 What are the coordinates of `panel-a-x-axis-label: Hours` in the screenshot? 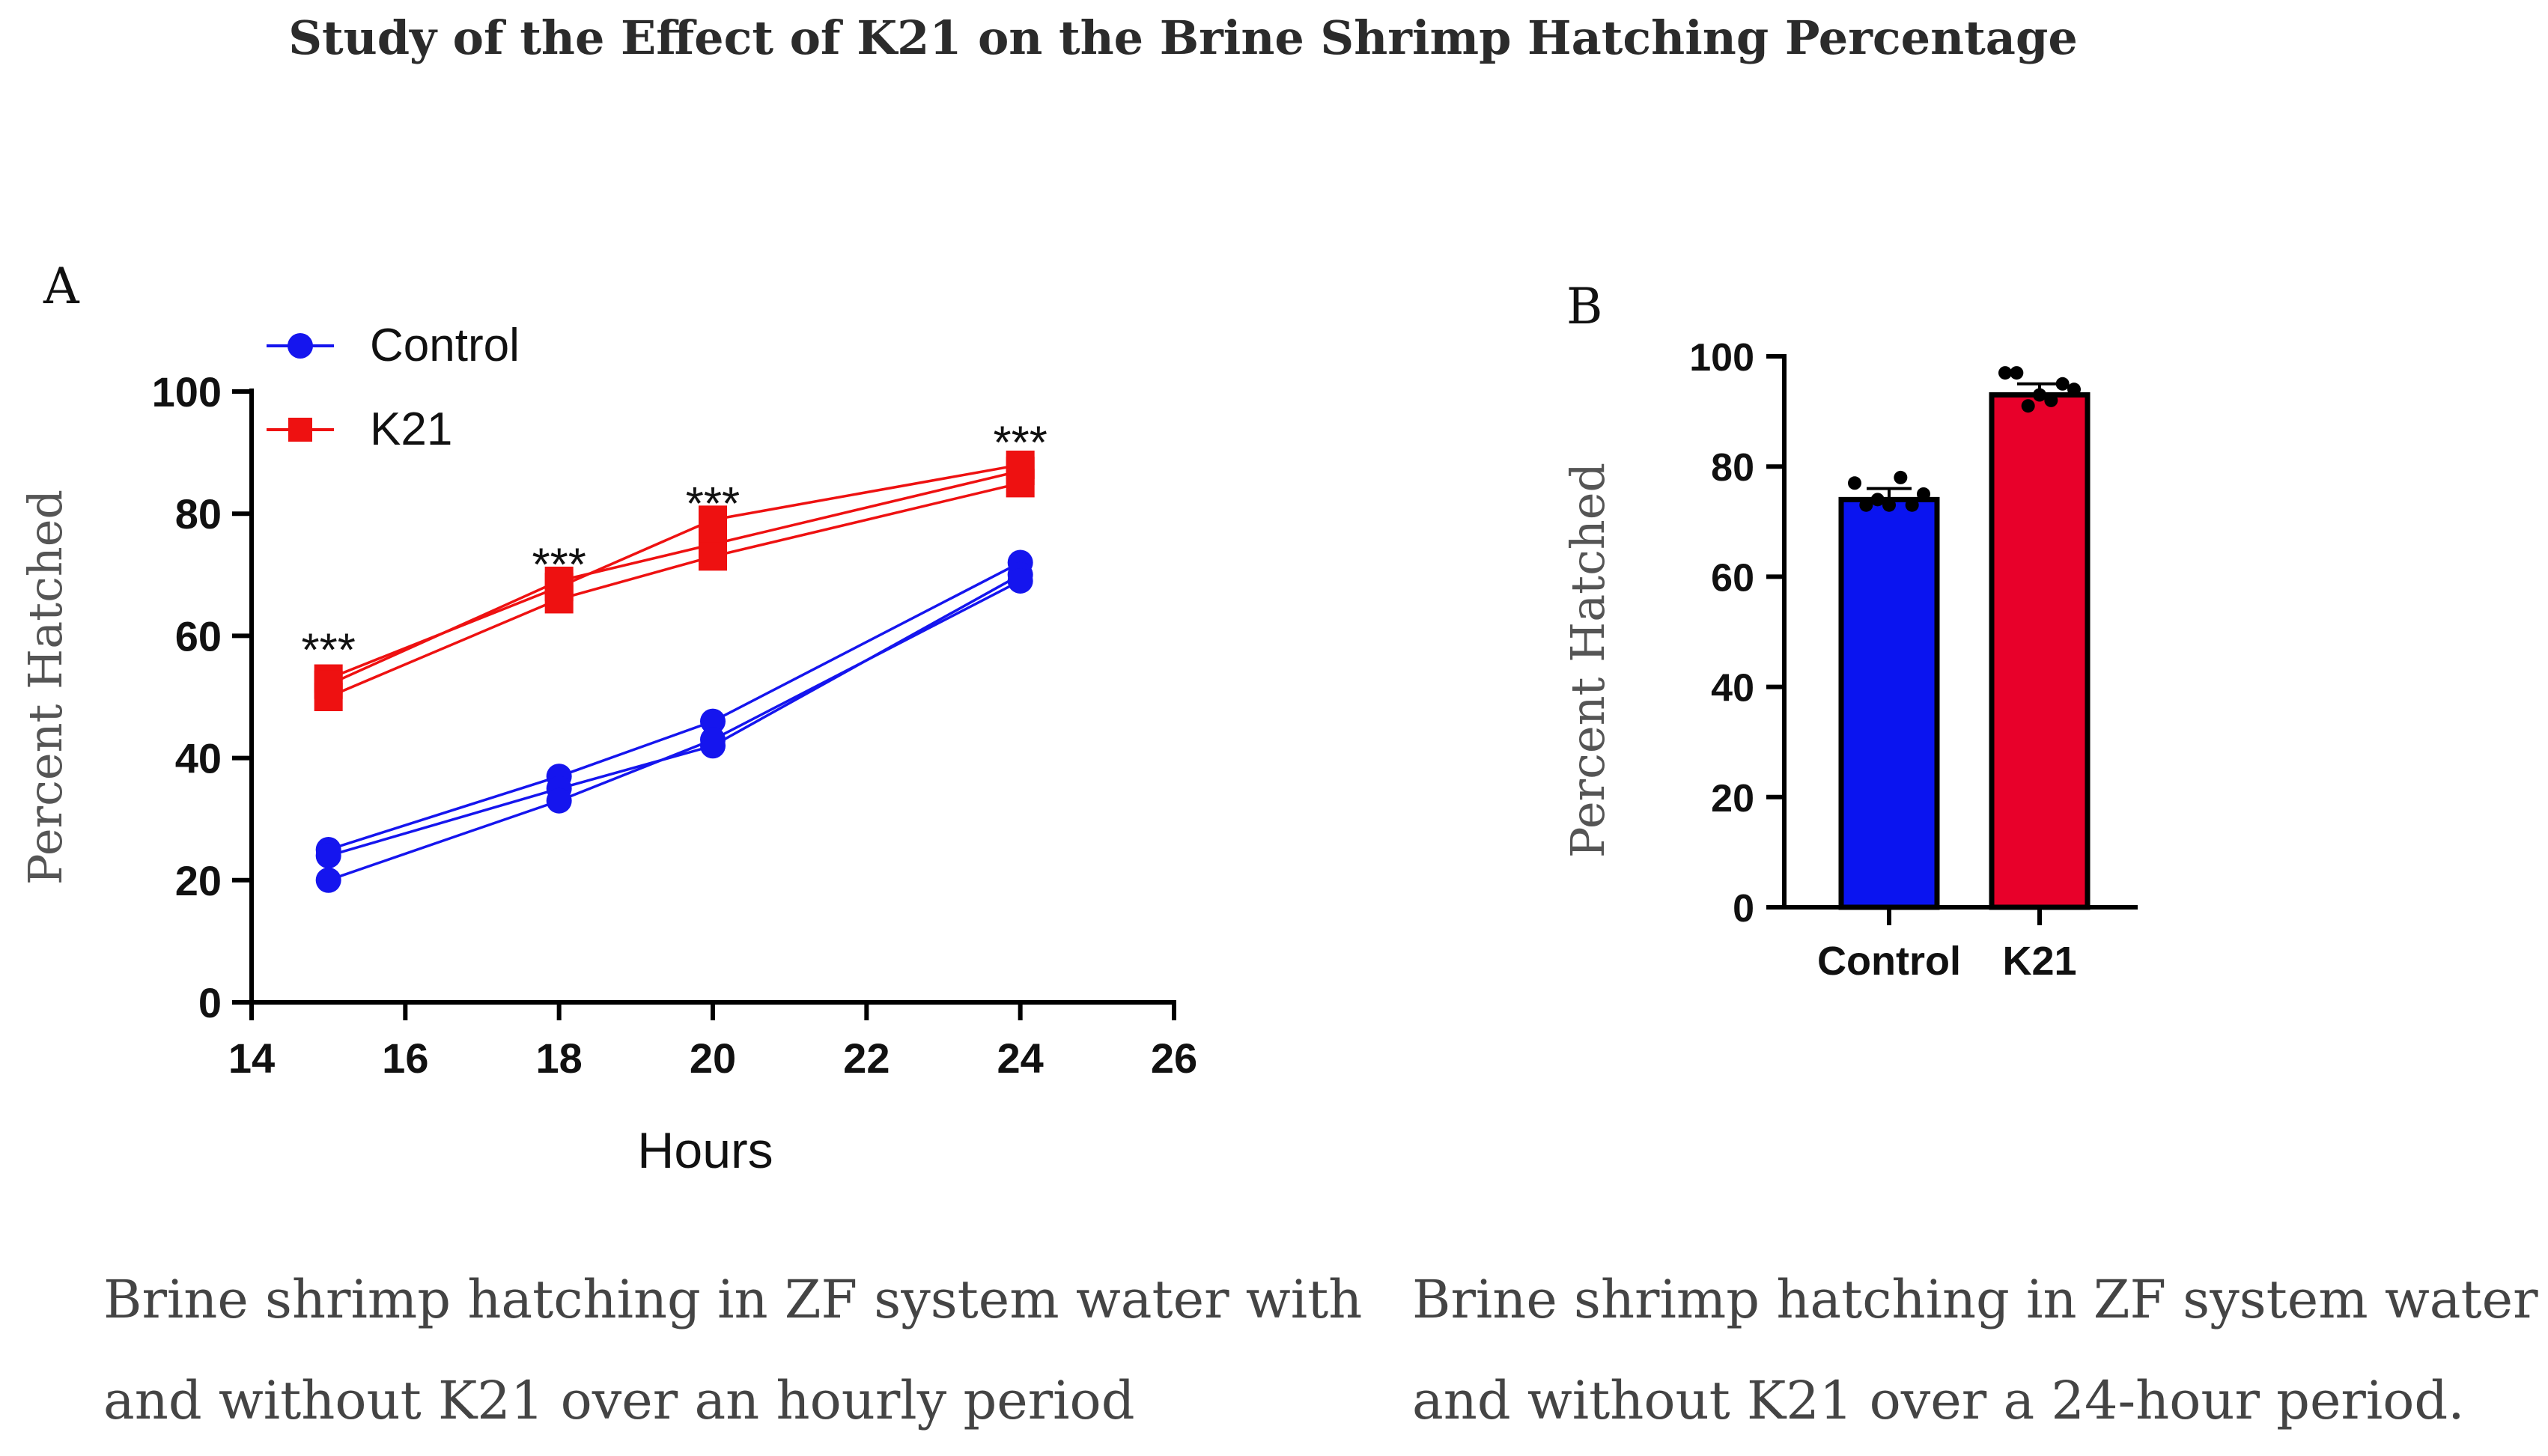 It's located at (705, 1150).